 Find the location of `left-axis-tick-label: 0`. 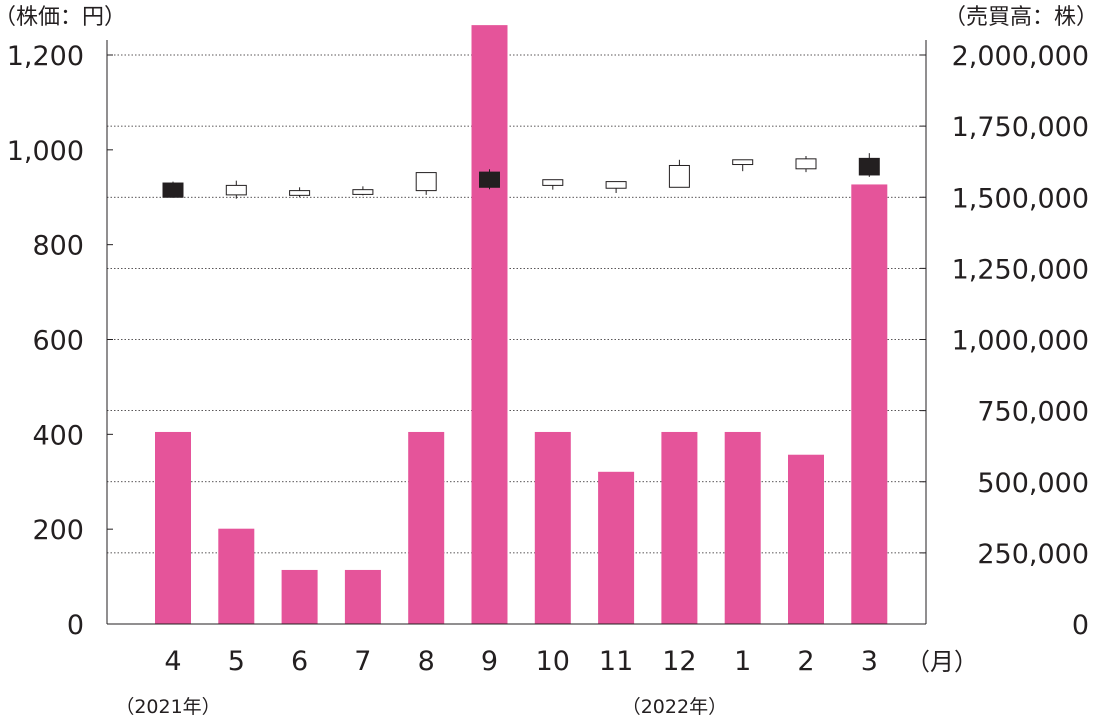

left-axis-tick-label: 0 is located at coordinates (75, 625).